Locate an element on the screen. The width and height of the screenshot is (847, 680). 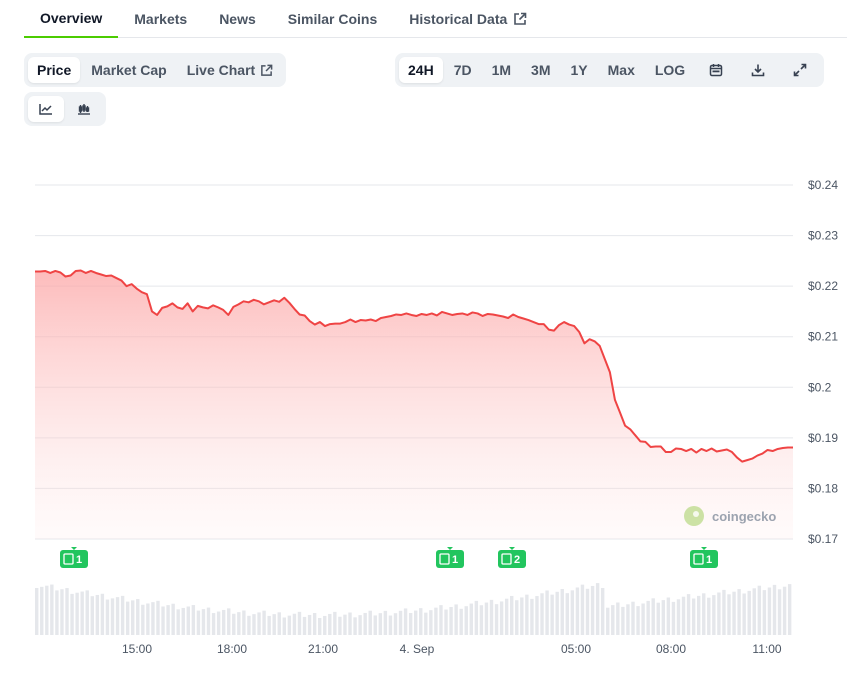
news-event-count: 2 is located at coordinates (517, 560).